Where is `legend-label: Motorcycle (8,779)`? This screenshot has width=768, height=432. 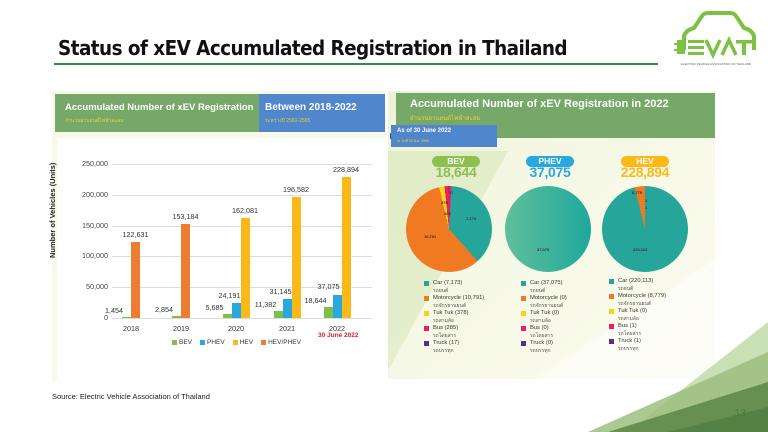
legend-label: Motorcycle (8,779) is located at coordinates (642, 296).